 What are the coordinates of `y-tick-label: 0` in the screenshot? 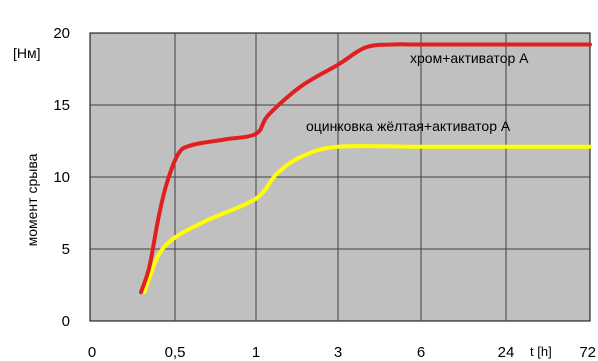 It's located at (66, 321).